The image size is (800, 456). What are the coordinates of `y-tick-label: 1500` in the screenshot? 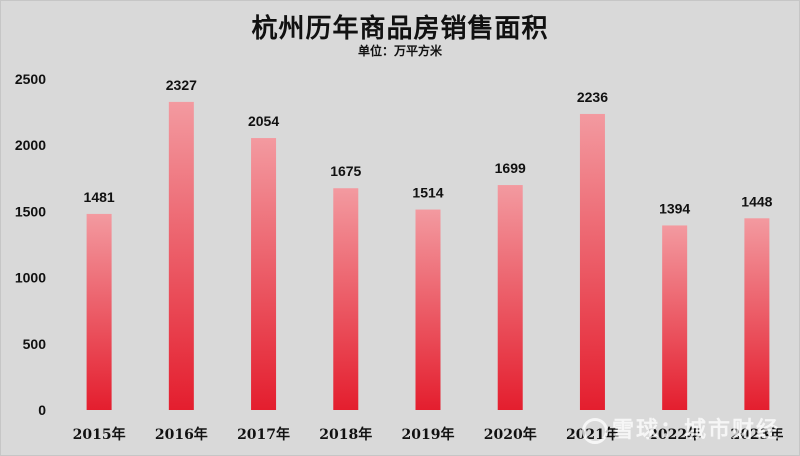 It's located at (30, 211).